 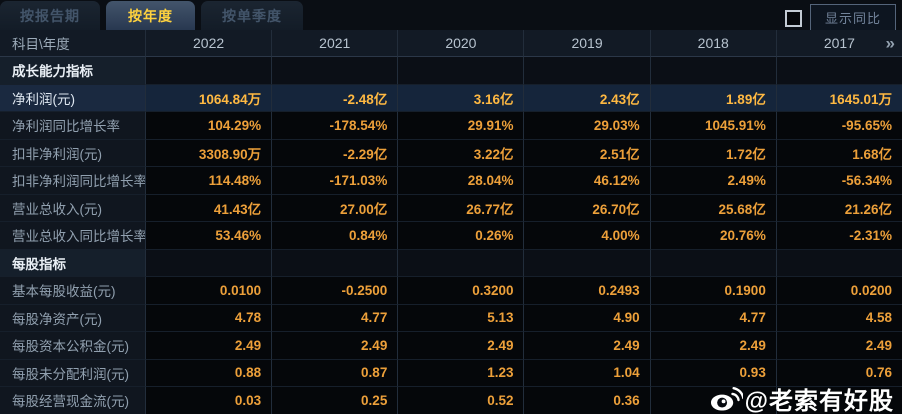 I want to click on yoy-controls: 显示同比, so click(x=840, y=18).